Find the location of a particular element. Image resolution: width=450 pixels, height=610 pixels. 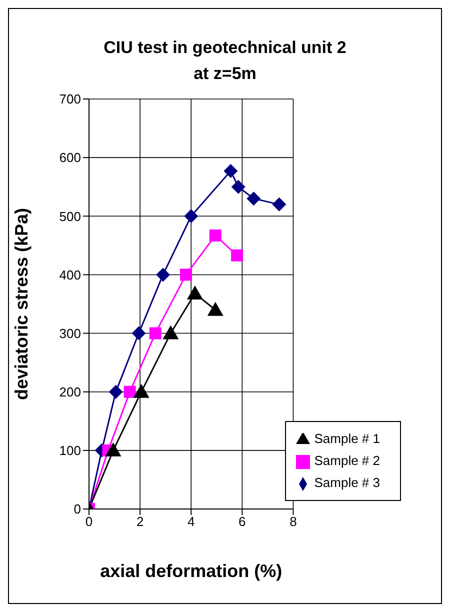

y-tick-label: 0 is located at coordinates (77, 509).